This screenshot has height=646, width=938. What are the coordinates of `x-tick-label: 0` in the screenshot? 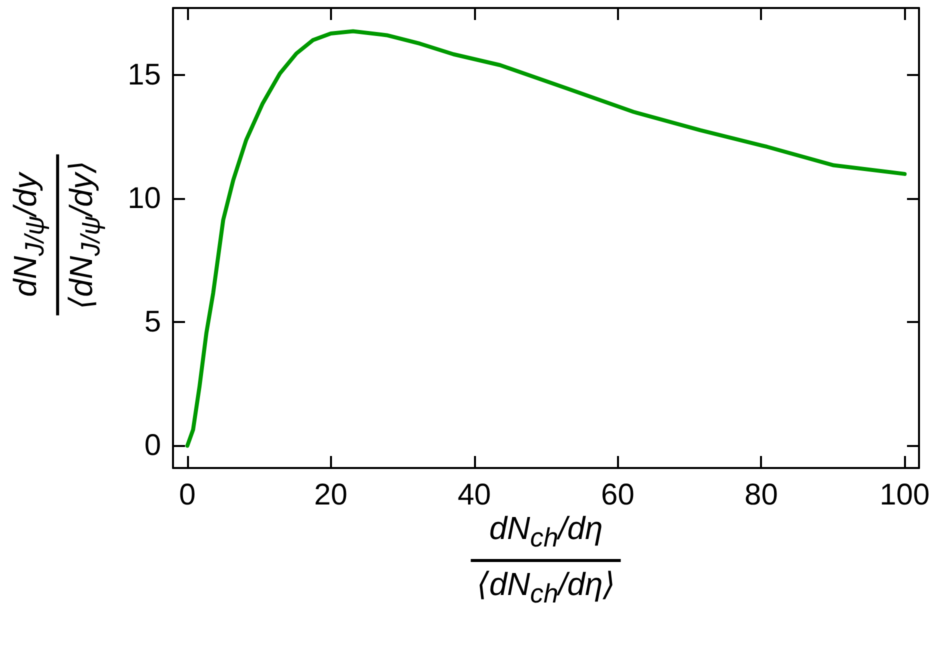 It's located at (187, 495).